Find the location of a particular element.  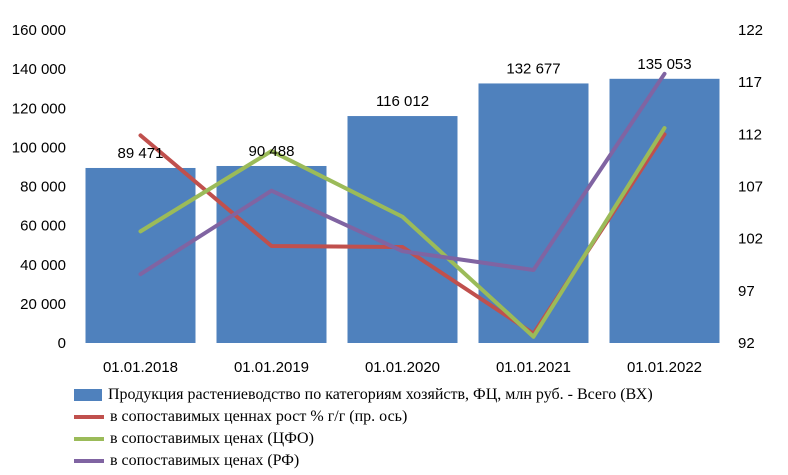

y-left-tick-label: 100 000 is located at coordinates (39, 147).